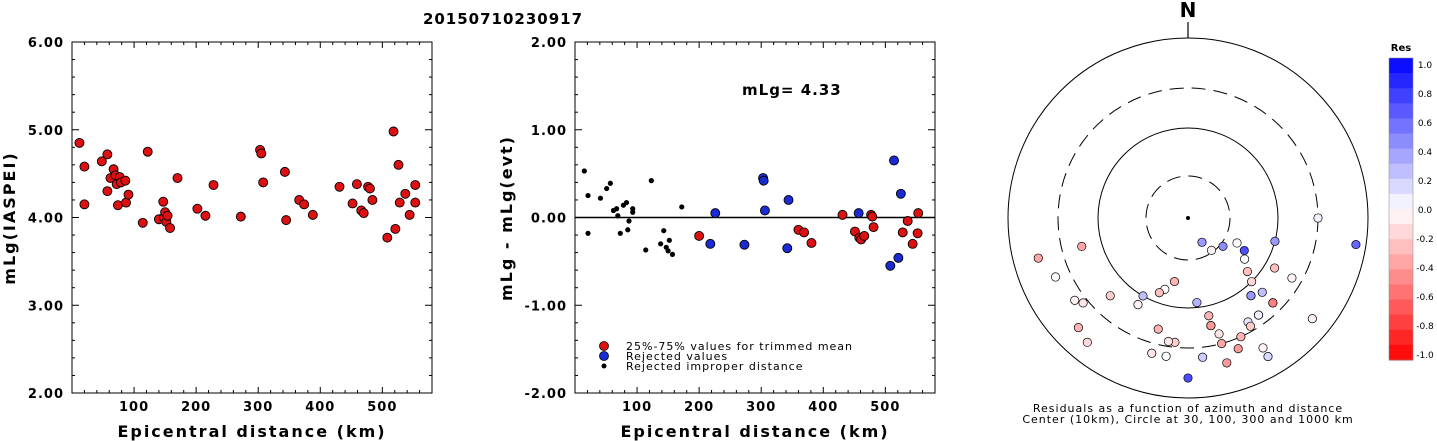  Describe the element at coordinates (9, 217) in the screenshot. I see `y-axis-label-1: mLg(IASPEI)` at that location.